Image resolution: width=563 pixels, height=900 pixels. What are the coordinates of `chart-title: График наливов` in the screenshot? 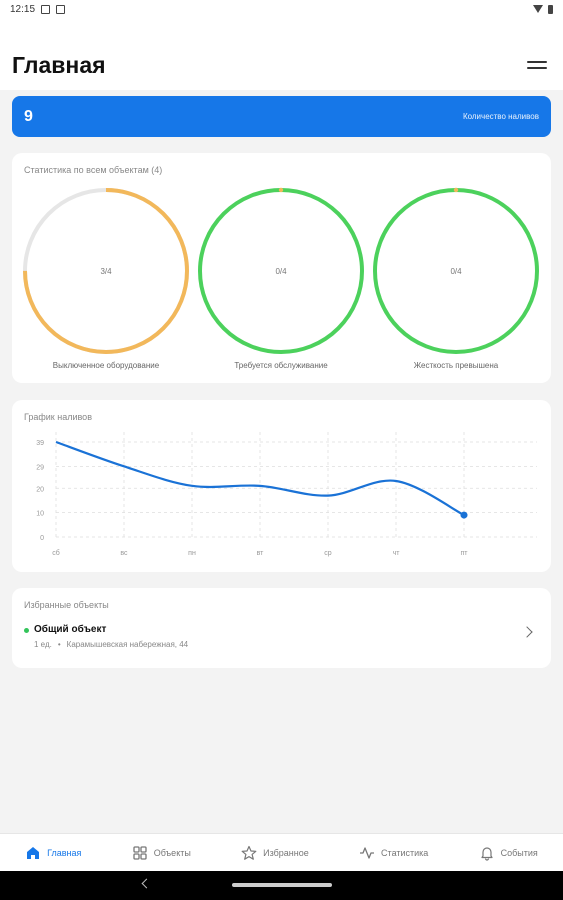 It's located at (58, 417).